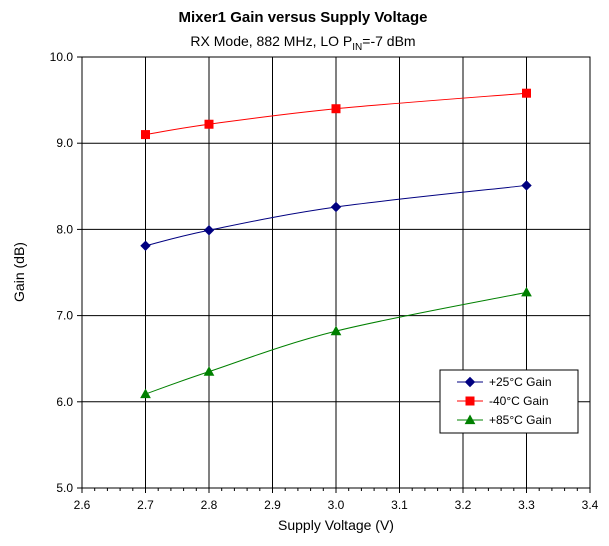 The width and height of the screenshot is (609, 546). Describe the element at coordinates (520, 382) in the screenshot. I see `legend-label: +25°C Gain` at that location.